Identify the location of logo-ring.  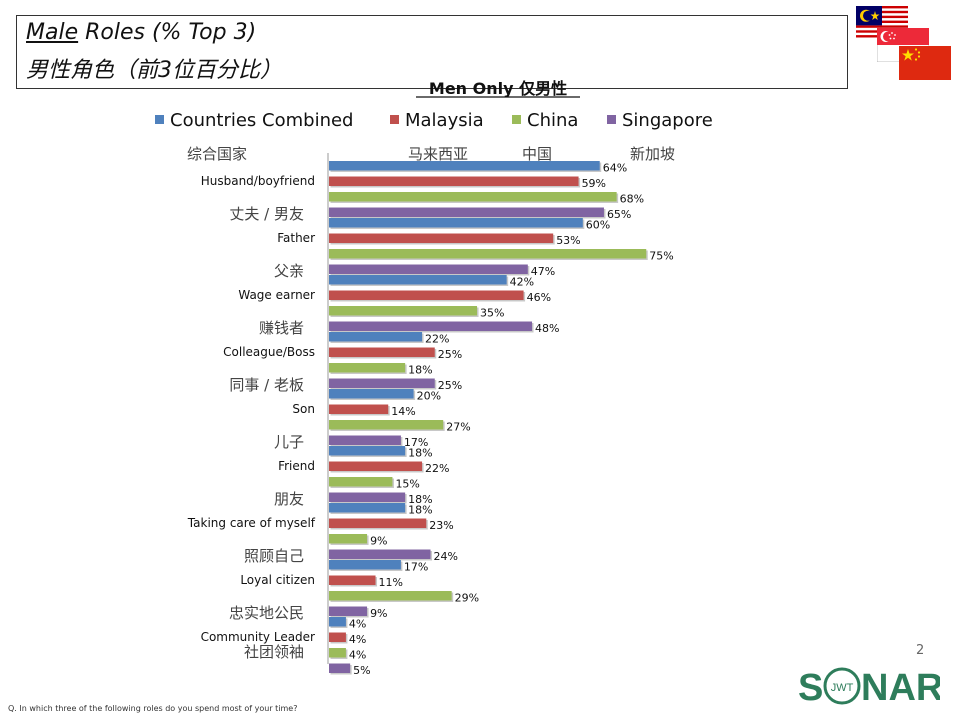
(842, 686).